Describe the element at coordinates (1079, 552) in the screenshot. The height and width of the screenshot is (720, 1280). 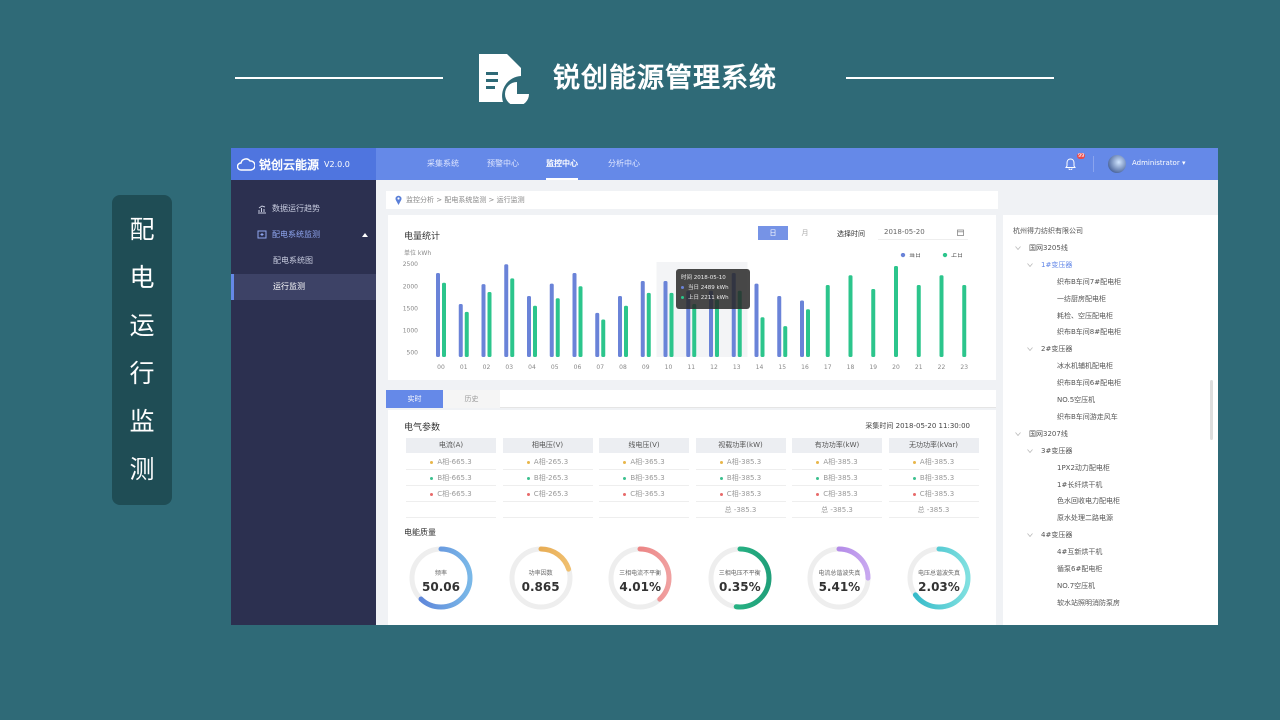
I see `tree-node: 4#互新烘干机` at that location.